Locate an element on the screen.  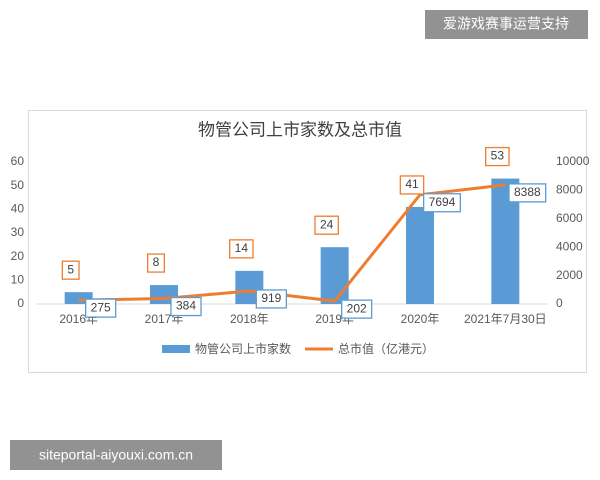
y2-tick-label: 0 is located at coordinates (559, 303).